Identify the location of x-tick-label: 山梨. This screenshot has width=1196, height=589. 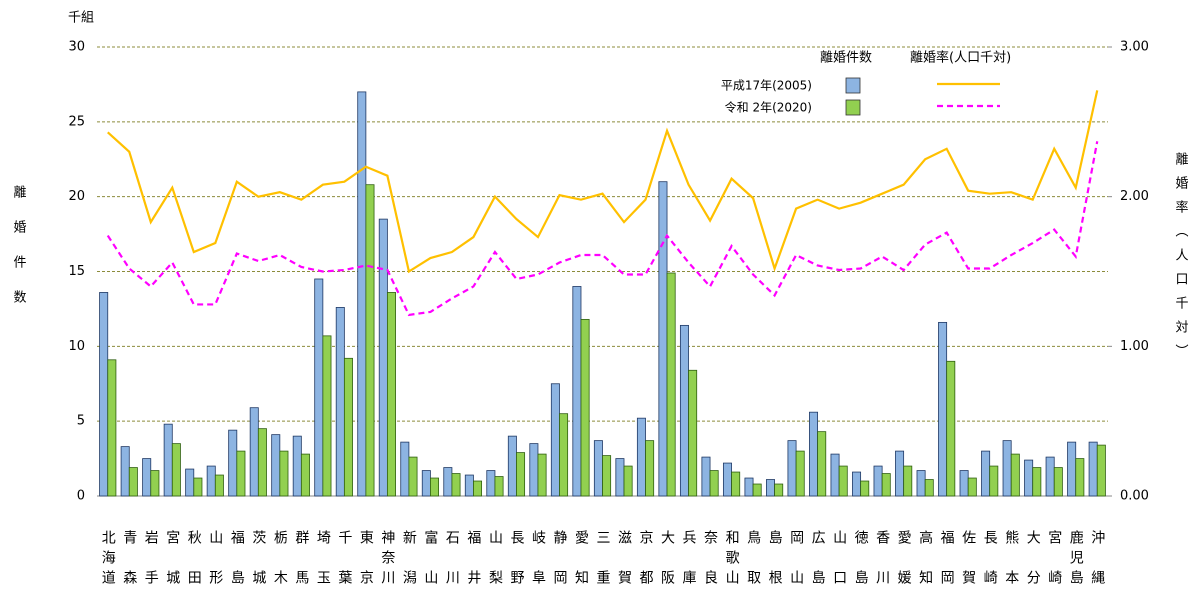
(495, 559).